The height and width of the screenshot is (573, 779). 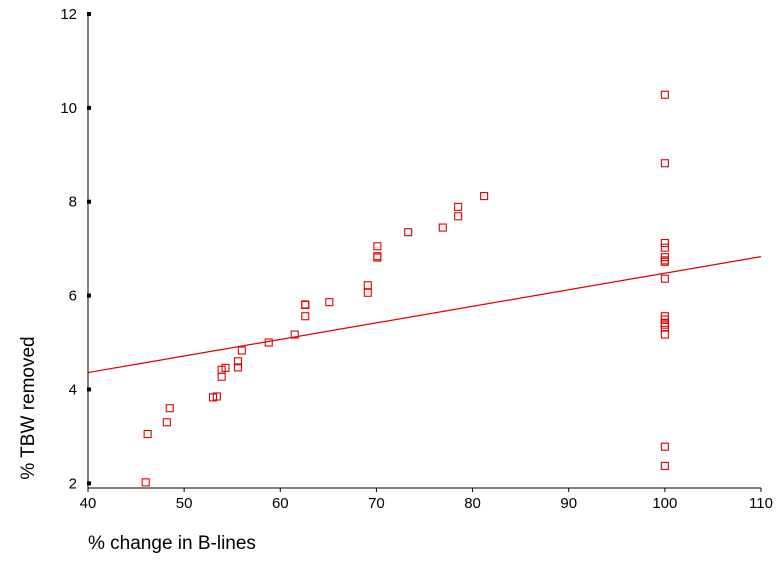 I want to click on y-tick-label: 4, so click(x=73, y=389).